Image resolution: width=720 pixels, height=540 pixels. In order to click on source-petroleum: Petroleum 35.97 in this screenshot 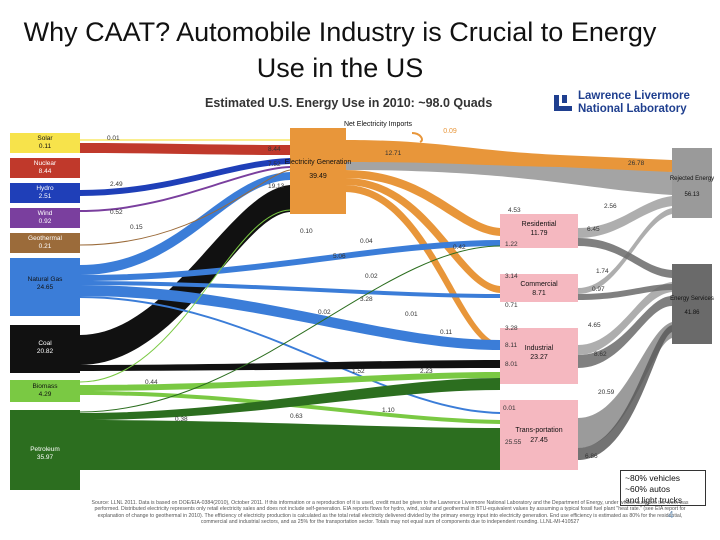, I will do `click(45, 453)`.